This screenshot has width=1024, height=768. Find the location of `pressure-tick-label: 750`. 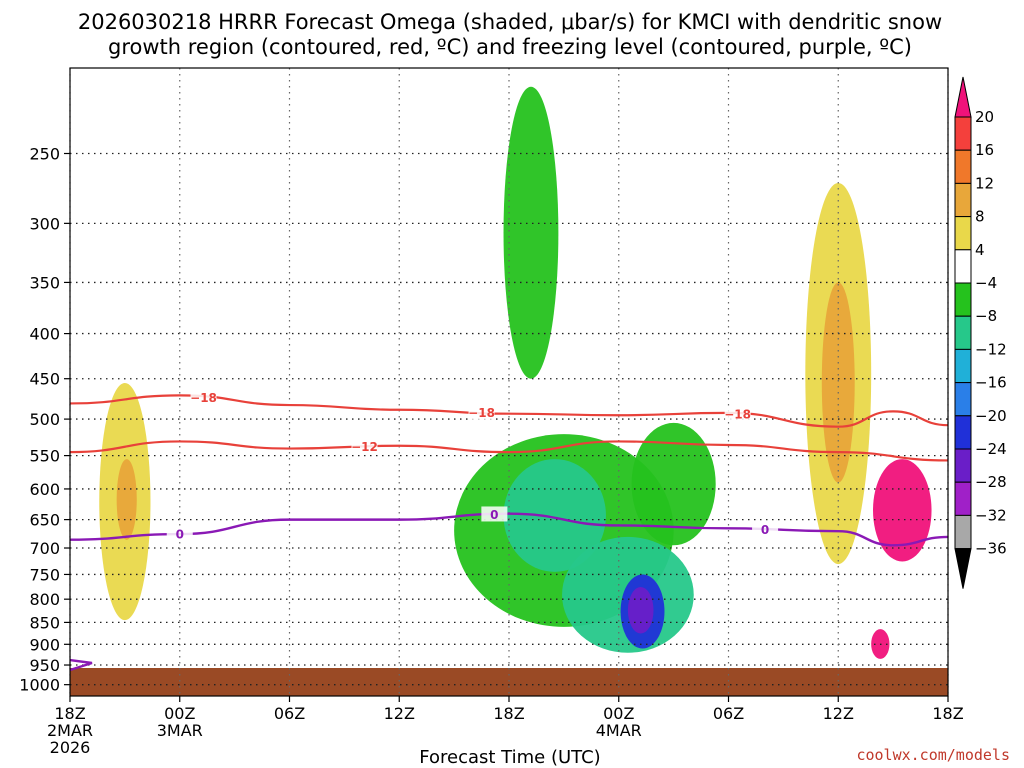

pressure-tick-label: 750 is located at coordinates (44, 574).